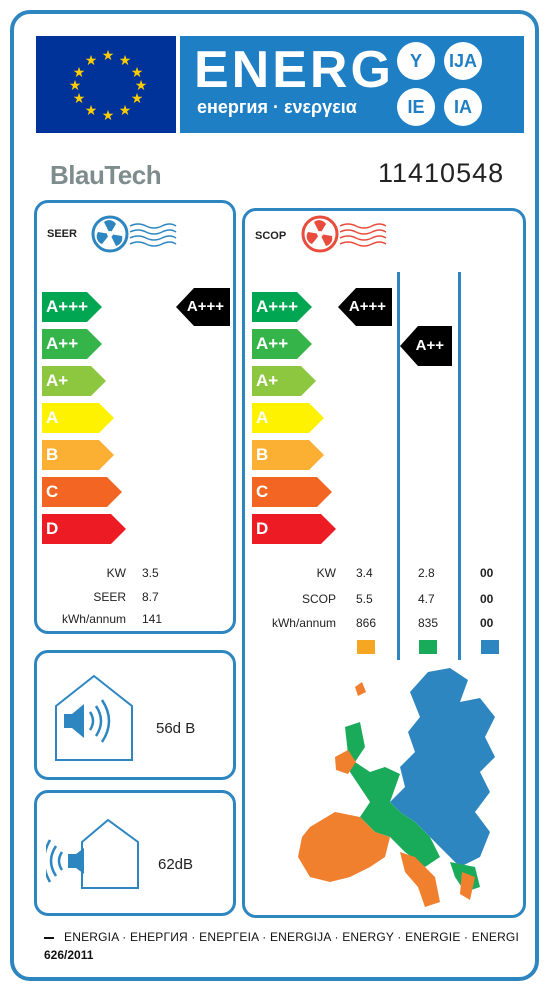 This screenshot has width=555, height=992. What do you see at coordinates (150, 573) in the screenshot?
I see `cooling-kw-value: 3.5` at bounding box center [150, 573].